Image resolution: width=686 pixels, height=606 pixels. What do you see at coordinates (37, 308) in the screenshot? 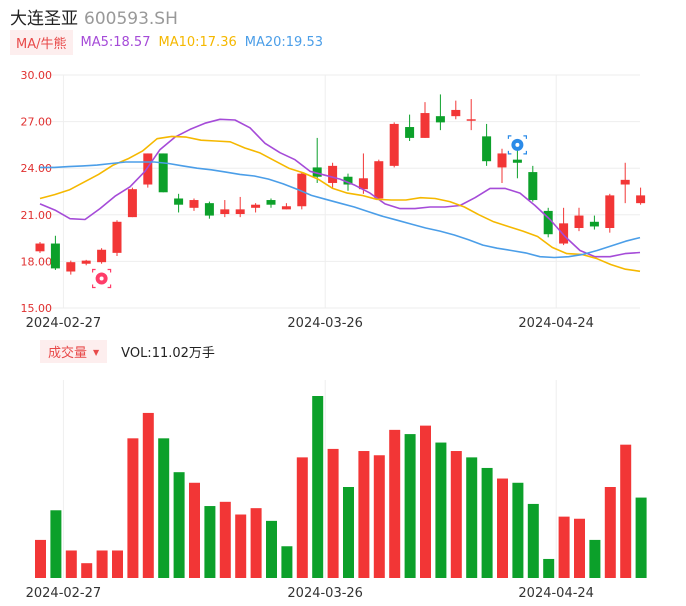
I see `price-tick-label: 15.00` at bounding box center [37, 308].